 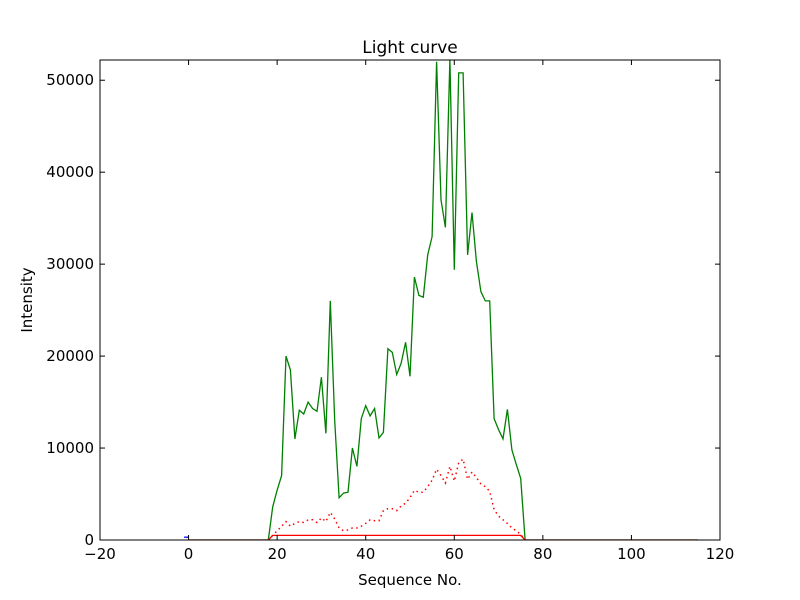 What do you see at coordinates (631, 554) in the screenshot?
I see `x-tick-label: 100` at bounding box center [631, 554].